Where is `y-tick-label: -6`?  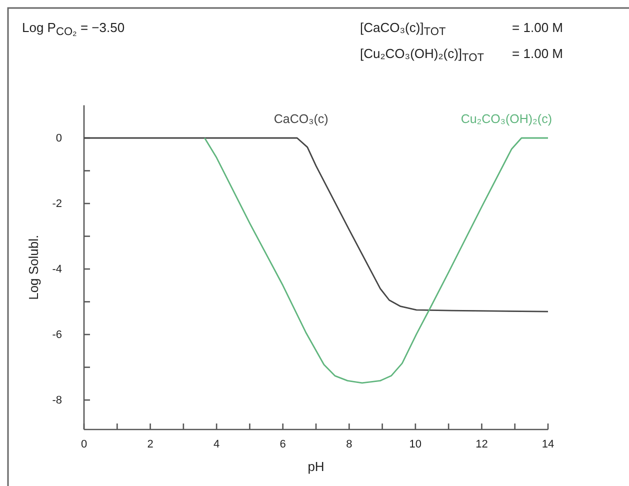
y-tick-label: -6 is located at coordinates (57, 335).